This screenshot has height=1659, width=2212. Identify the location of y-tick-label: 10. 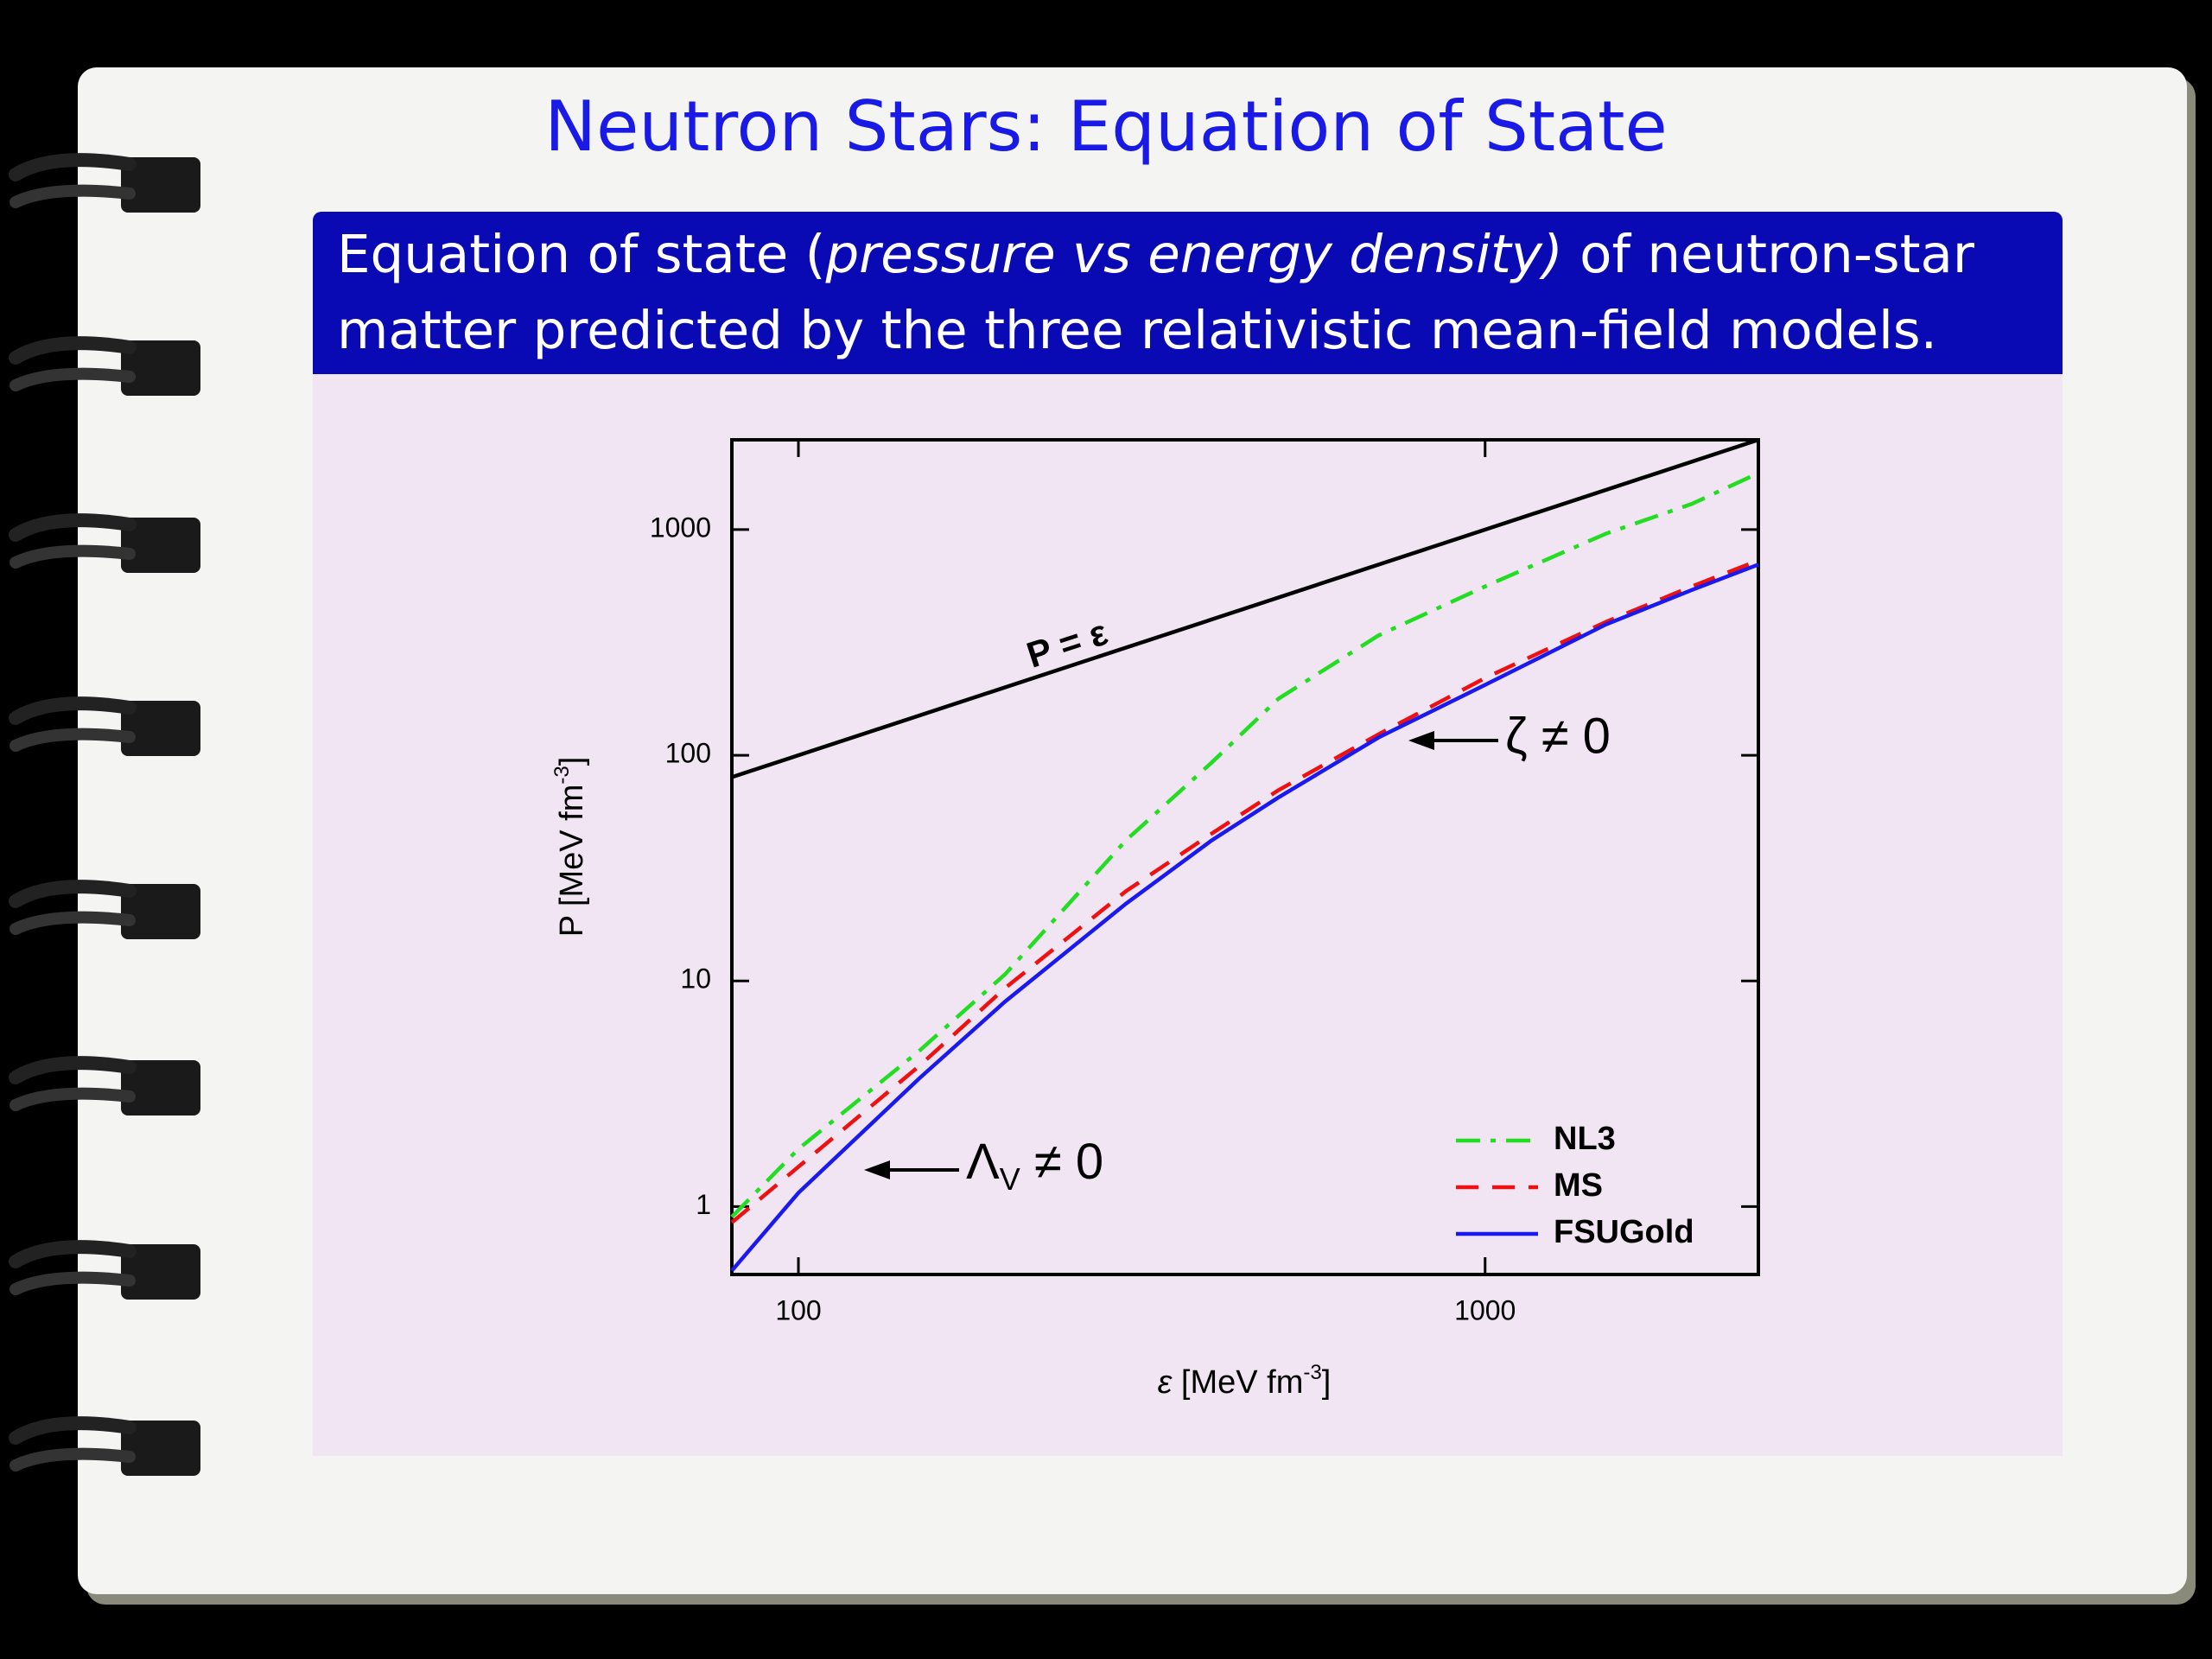
(695, 979).